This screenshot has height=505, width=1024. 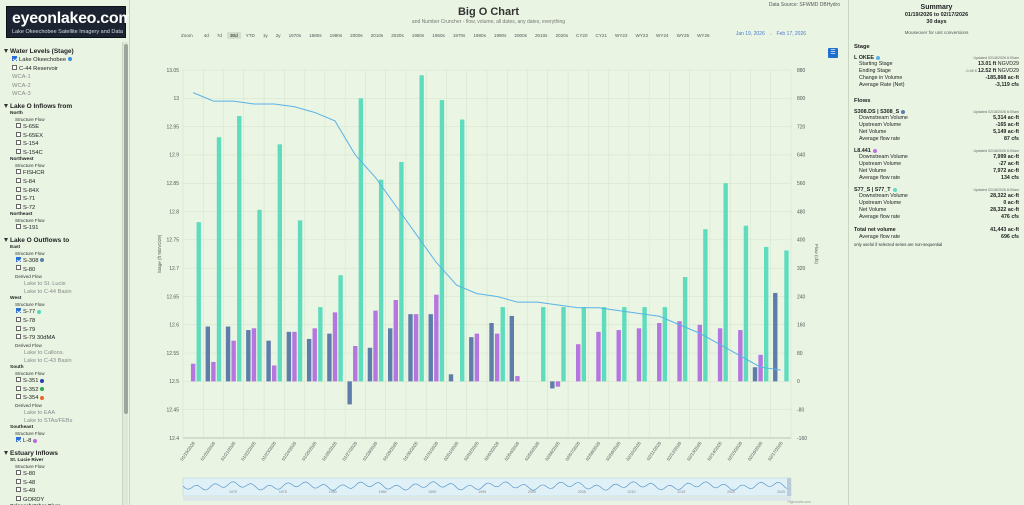 I want to click on series-option-s-354: S-354, so click(x=69, y=398).